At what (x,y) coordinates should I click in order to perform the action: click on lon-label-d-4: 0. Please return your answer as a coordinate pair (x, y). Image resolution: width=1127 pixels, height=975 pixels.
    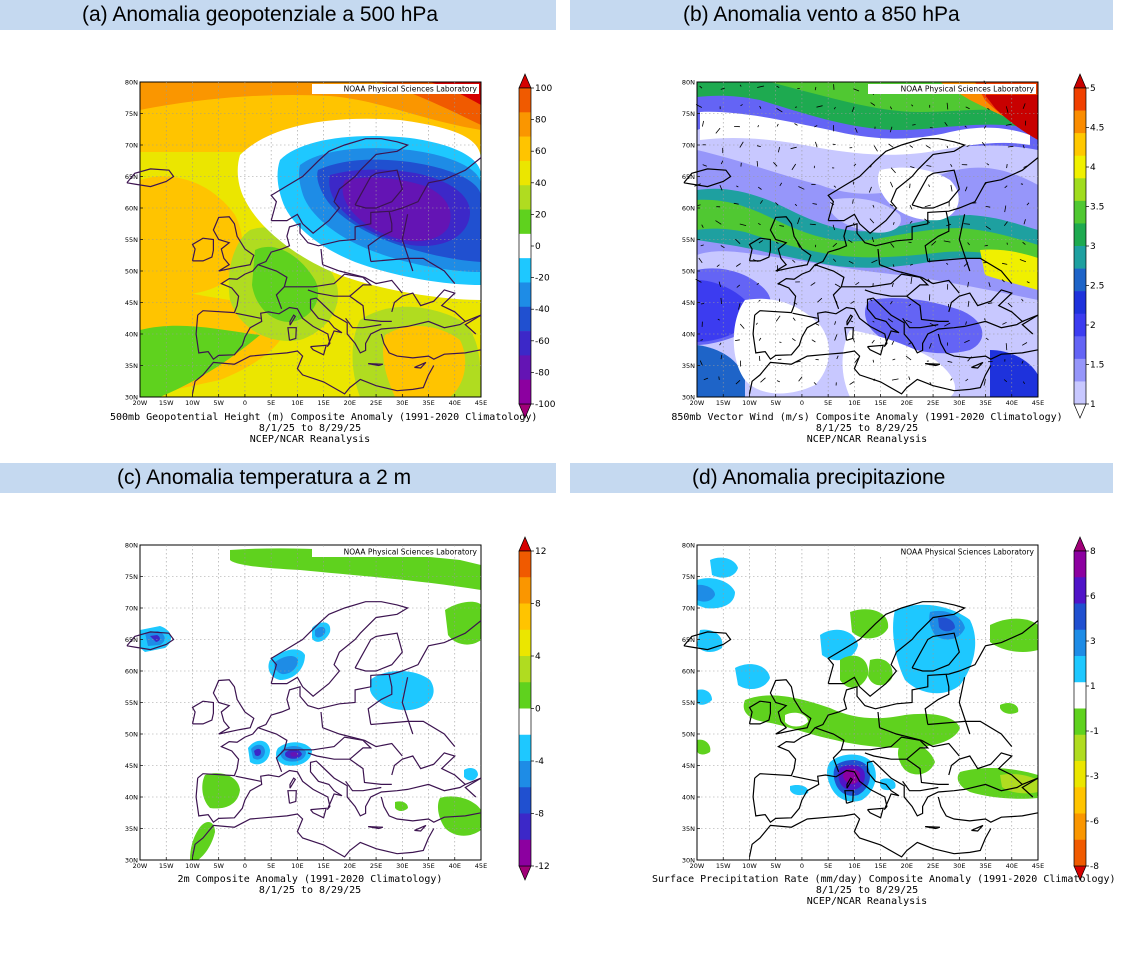
    Looking at the image, I should click on (802, 866).